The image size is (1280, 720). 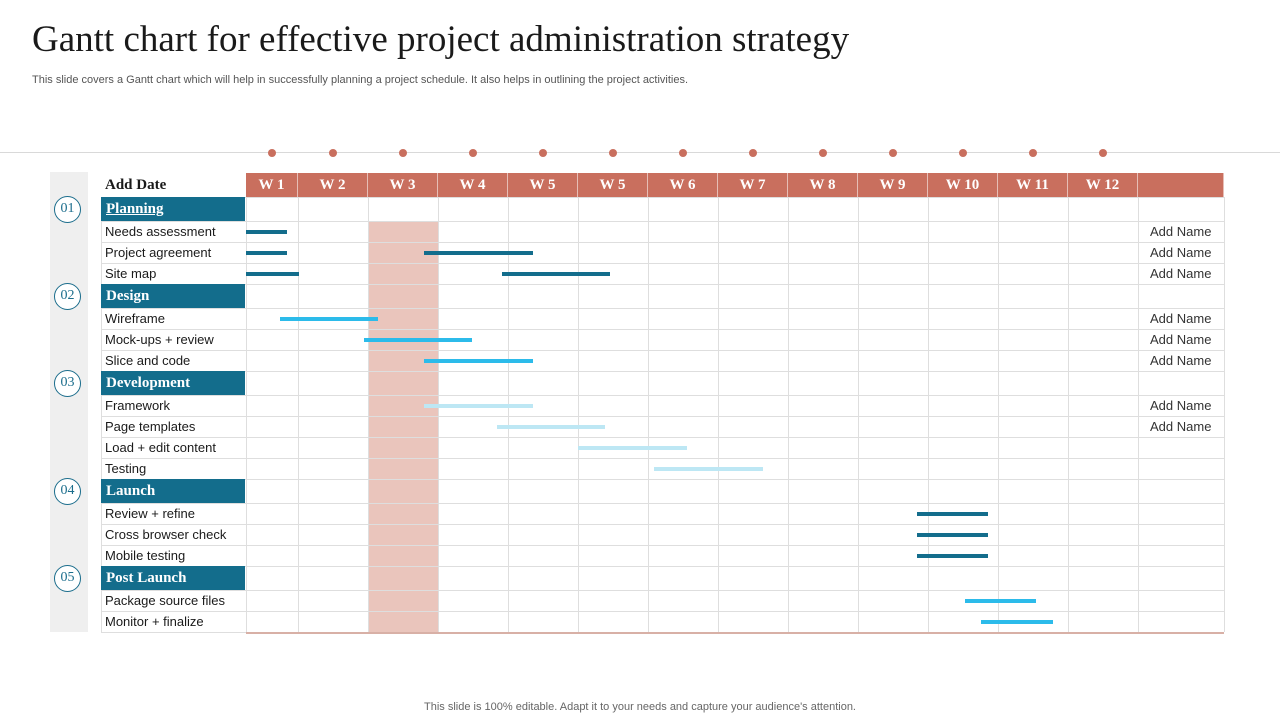 I want to click on task-label: Wireframe, so click(x=135, y=318).